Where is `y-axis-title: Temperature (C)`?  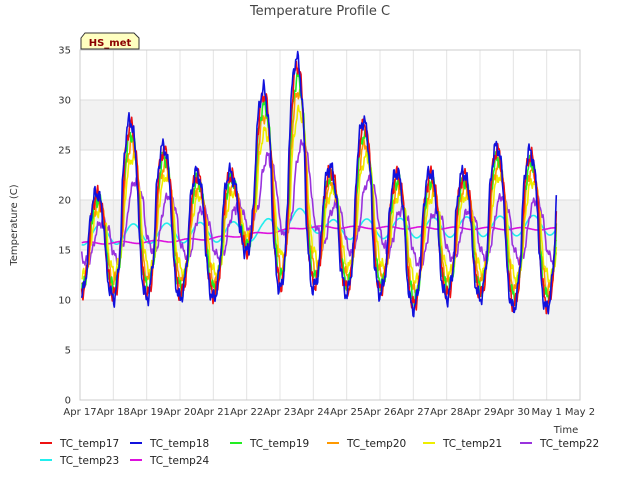 y-axis-title: Temperature (C) is located at coordinates (14, 225).